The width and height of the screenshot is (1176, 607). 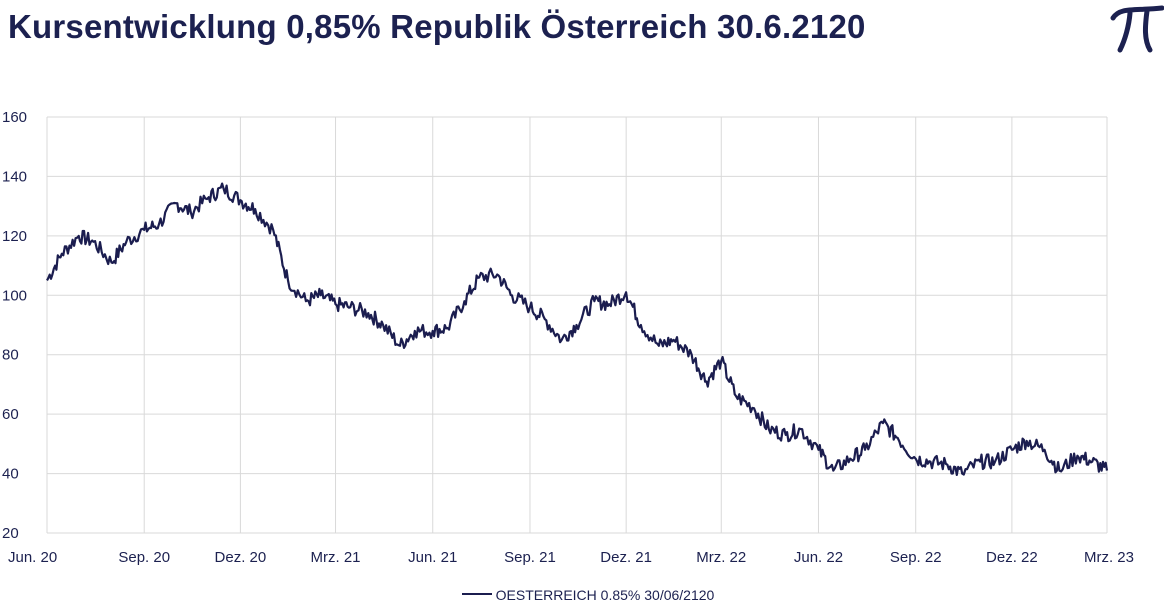 I want to click on y-tick-label: 160, so click(x=14, y=117).